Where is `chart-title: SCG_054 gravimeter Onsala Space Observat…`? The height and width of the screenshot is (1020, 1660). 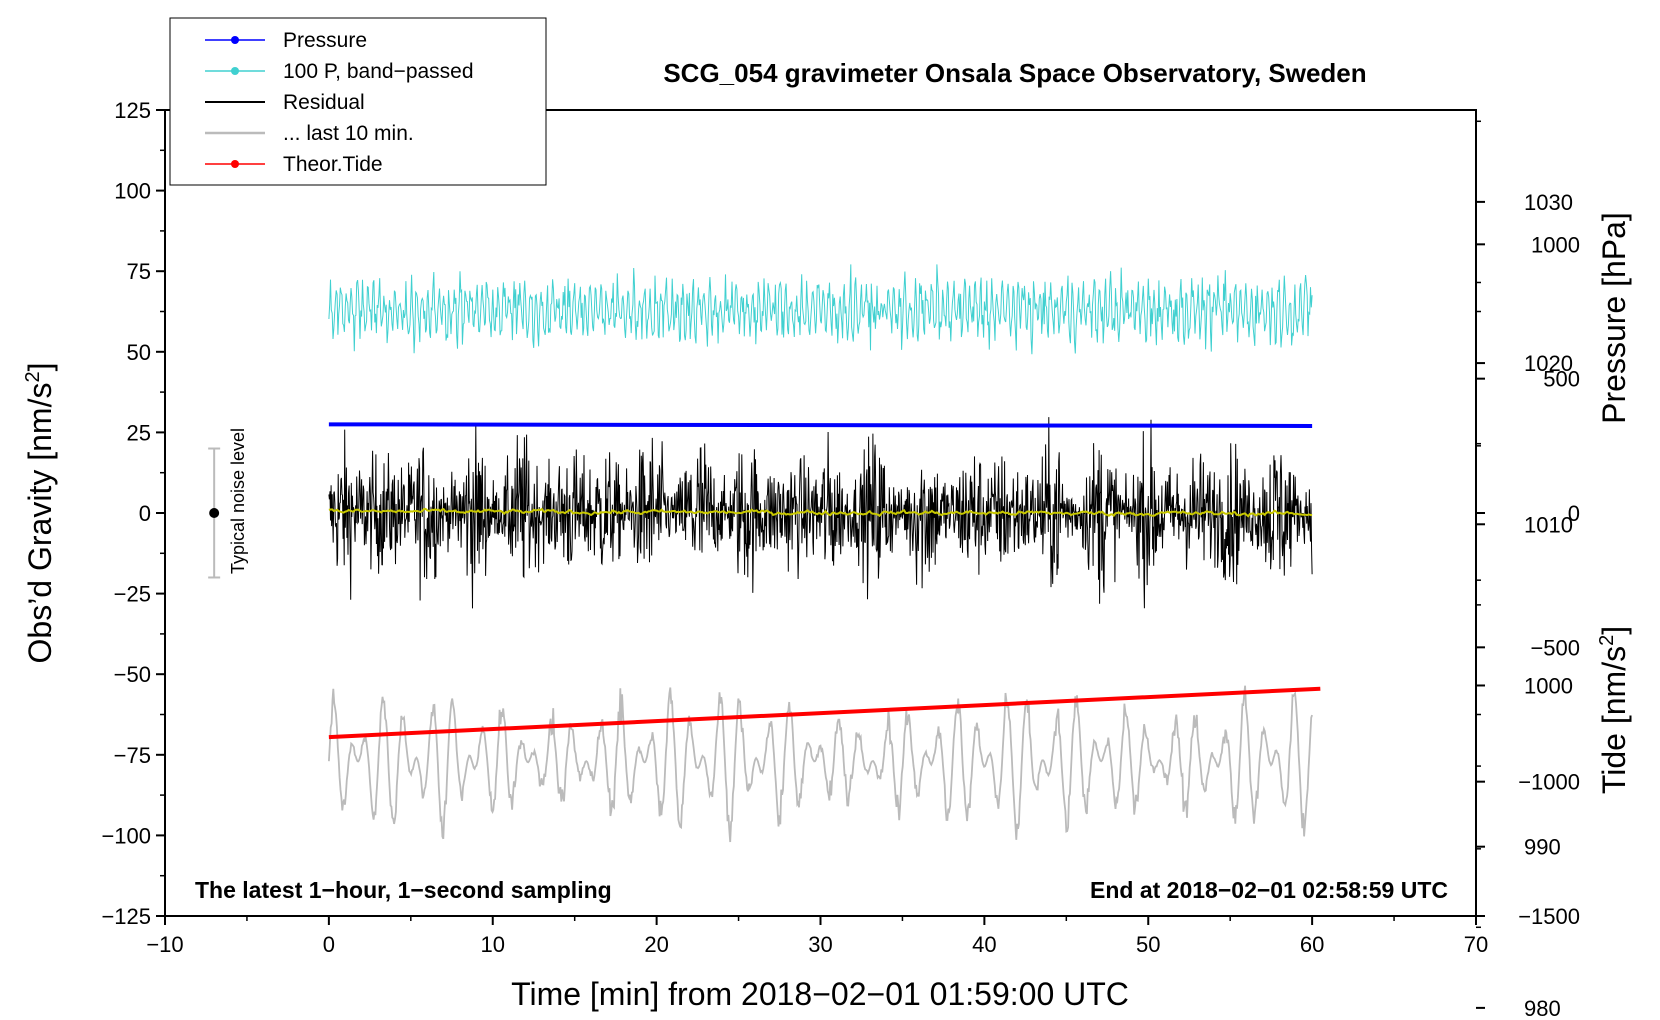
chart-title: SCG_054 gravimeter Onsala Space Observat… is located at coordinates (1014, 73).